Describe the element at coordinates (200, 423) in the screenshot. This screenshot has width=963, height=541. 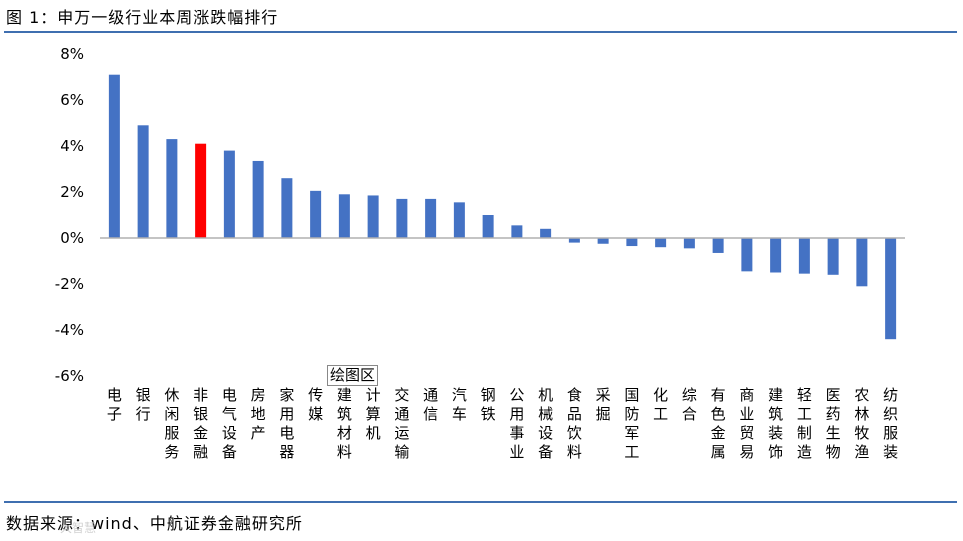
I see `x-category-label: 非银金融` at that location.